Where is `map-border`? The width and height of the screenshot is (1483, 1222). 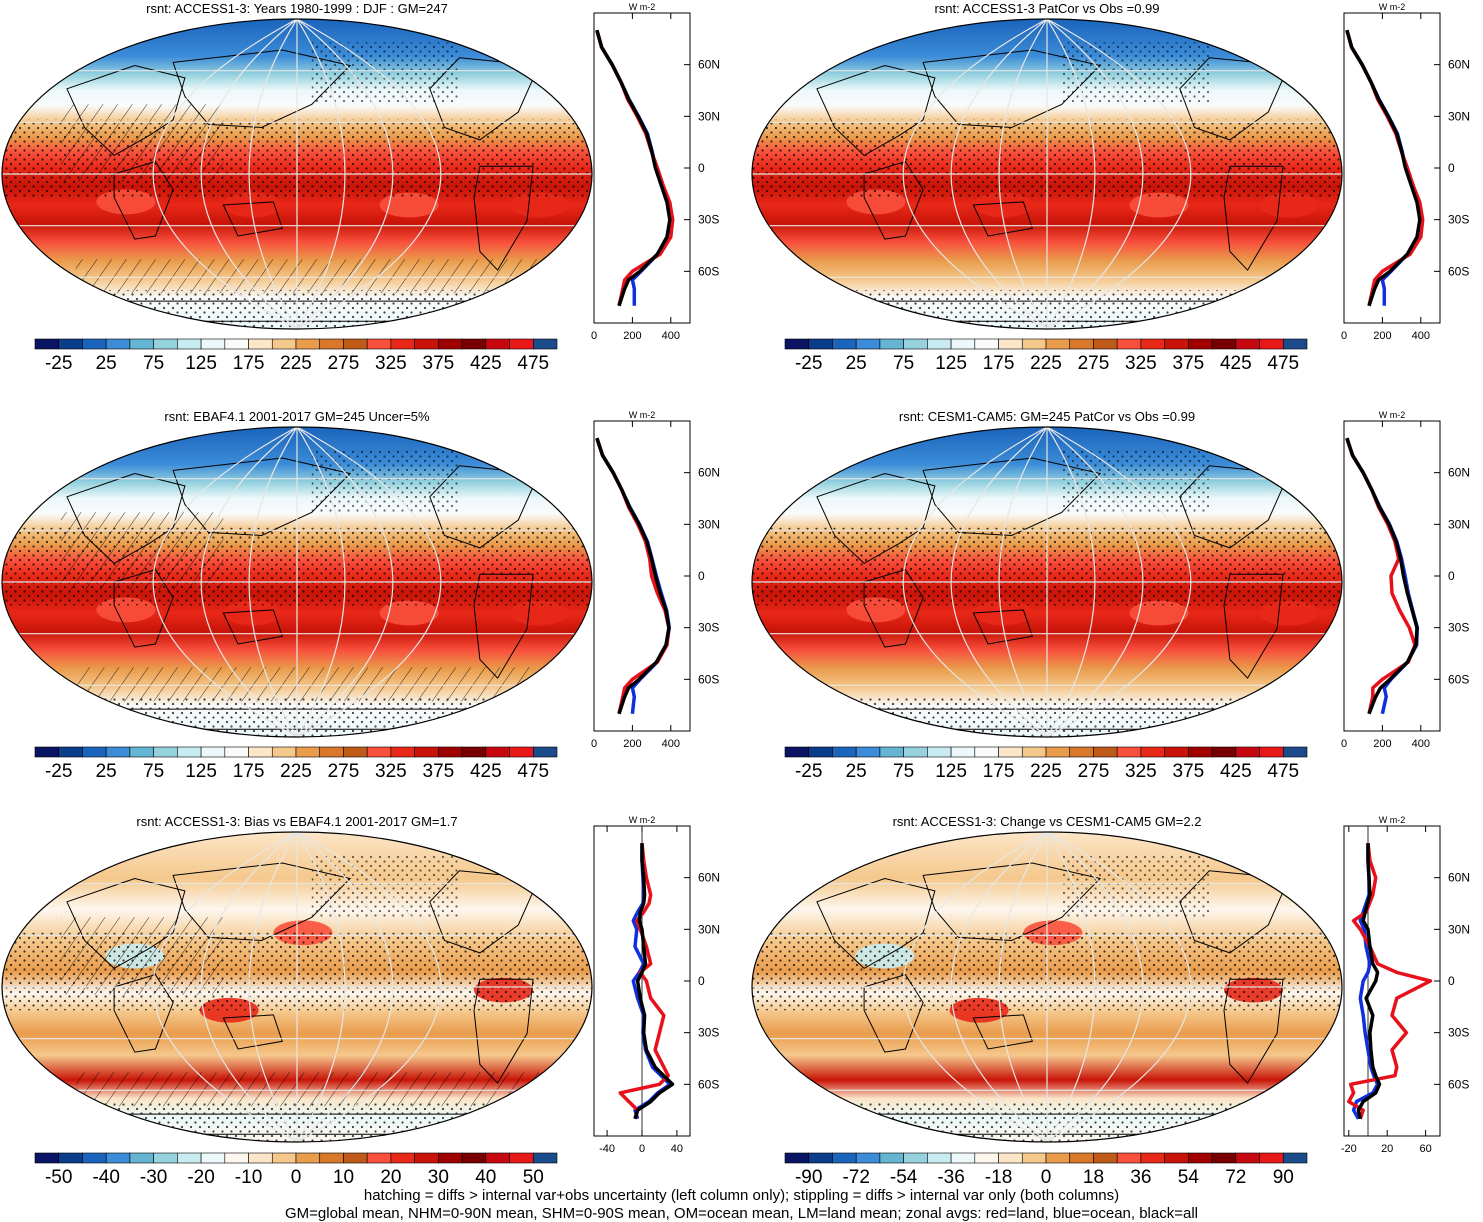 map-border is located at coordinates (1047, 174).